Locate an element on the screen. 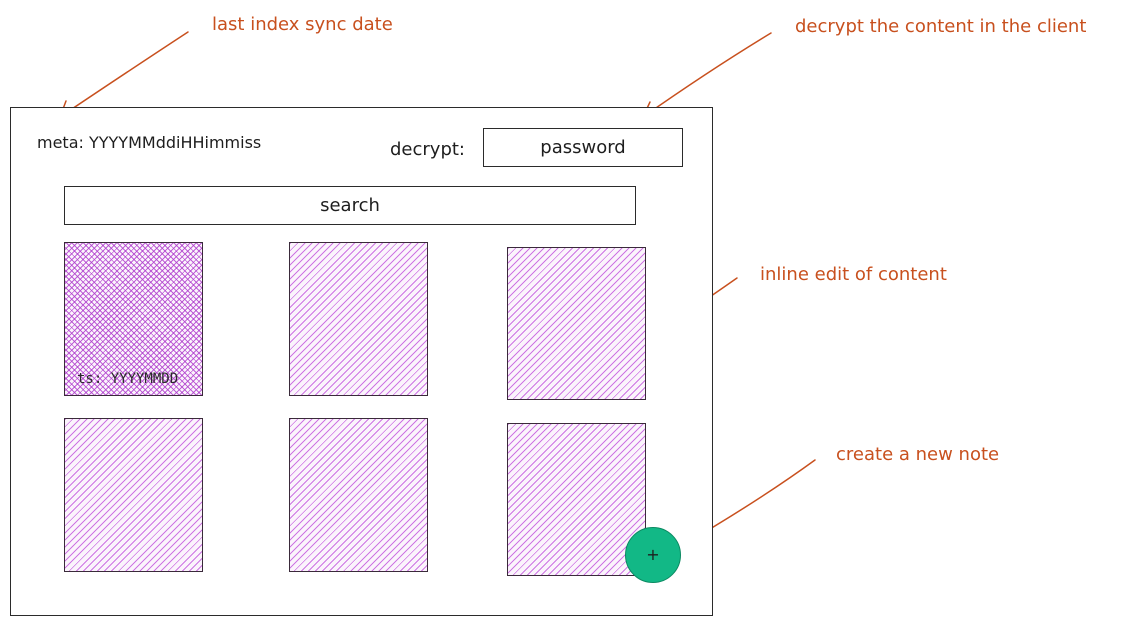 This screenshot has width=1126, height=627. password-input is located at coordinates (583, 147).